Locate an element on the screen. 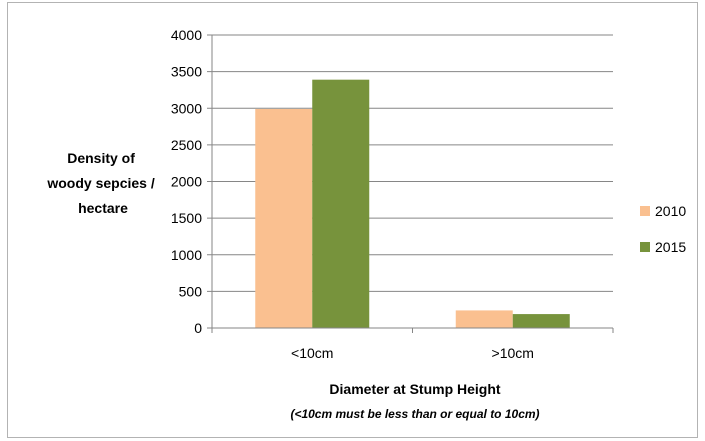 Image resolution: width=705 pixels, height=441 pixels. legend-swatch-2010 is located at coordinates (645, 211).